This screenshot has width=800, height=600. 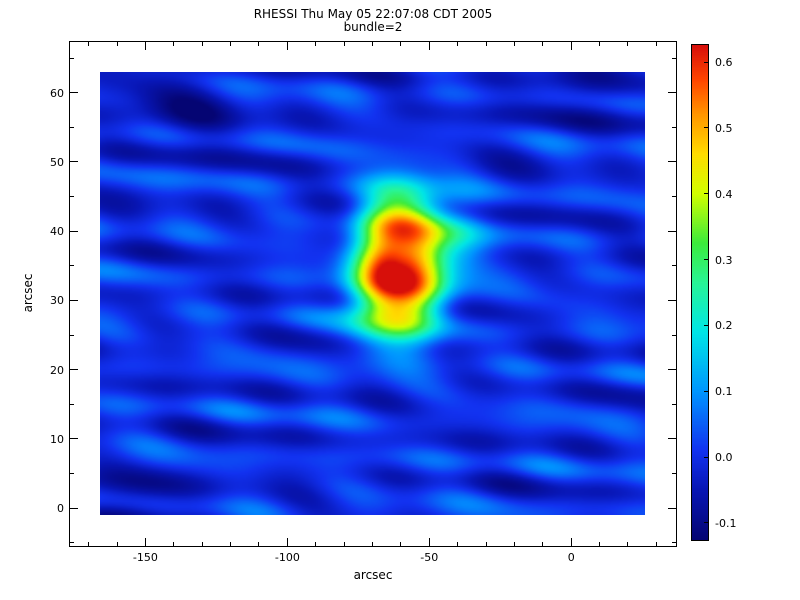 I want to click on colorbar-tick-label: 0.5, so click(x=724, y=128).